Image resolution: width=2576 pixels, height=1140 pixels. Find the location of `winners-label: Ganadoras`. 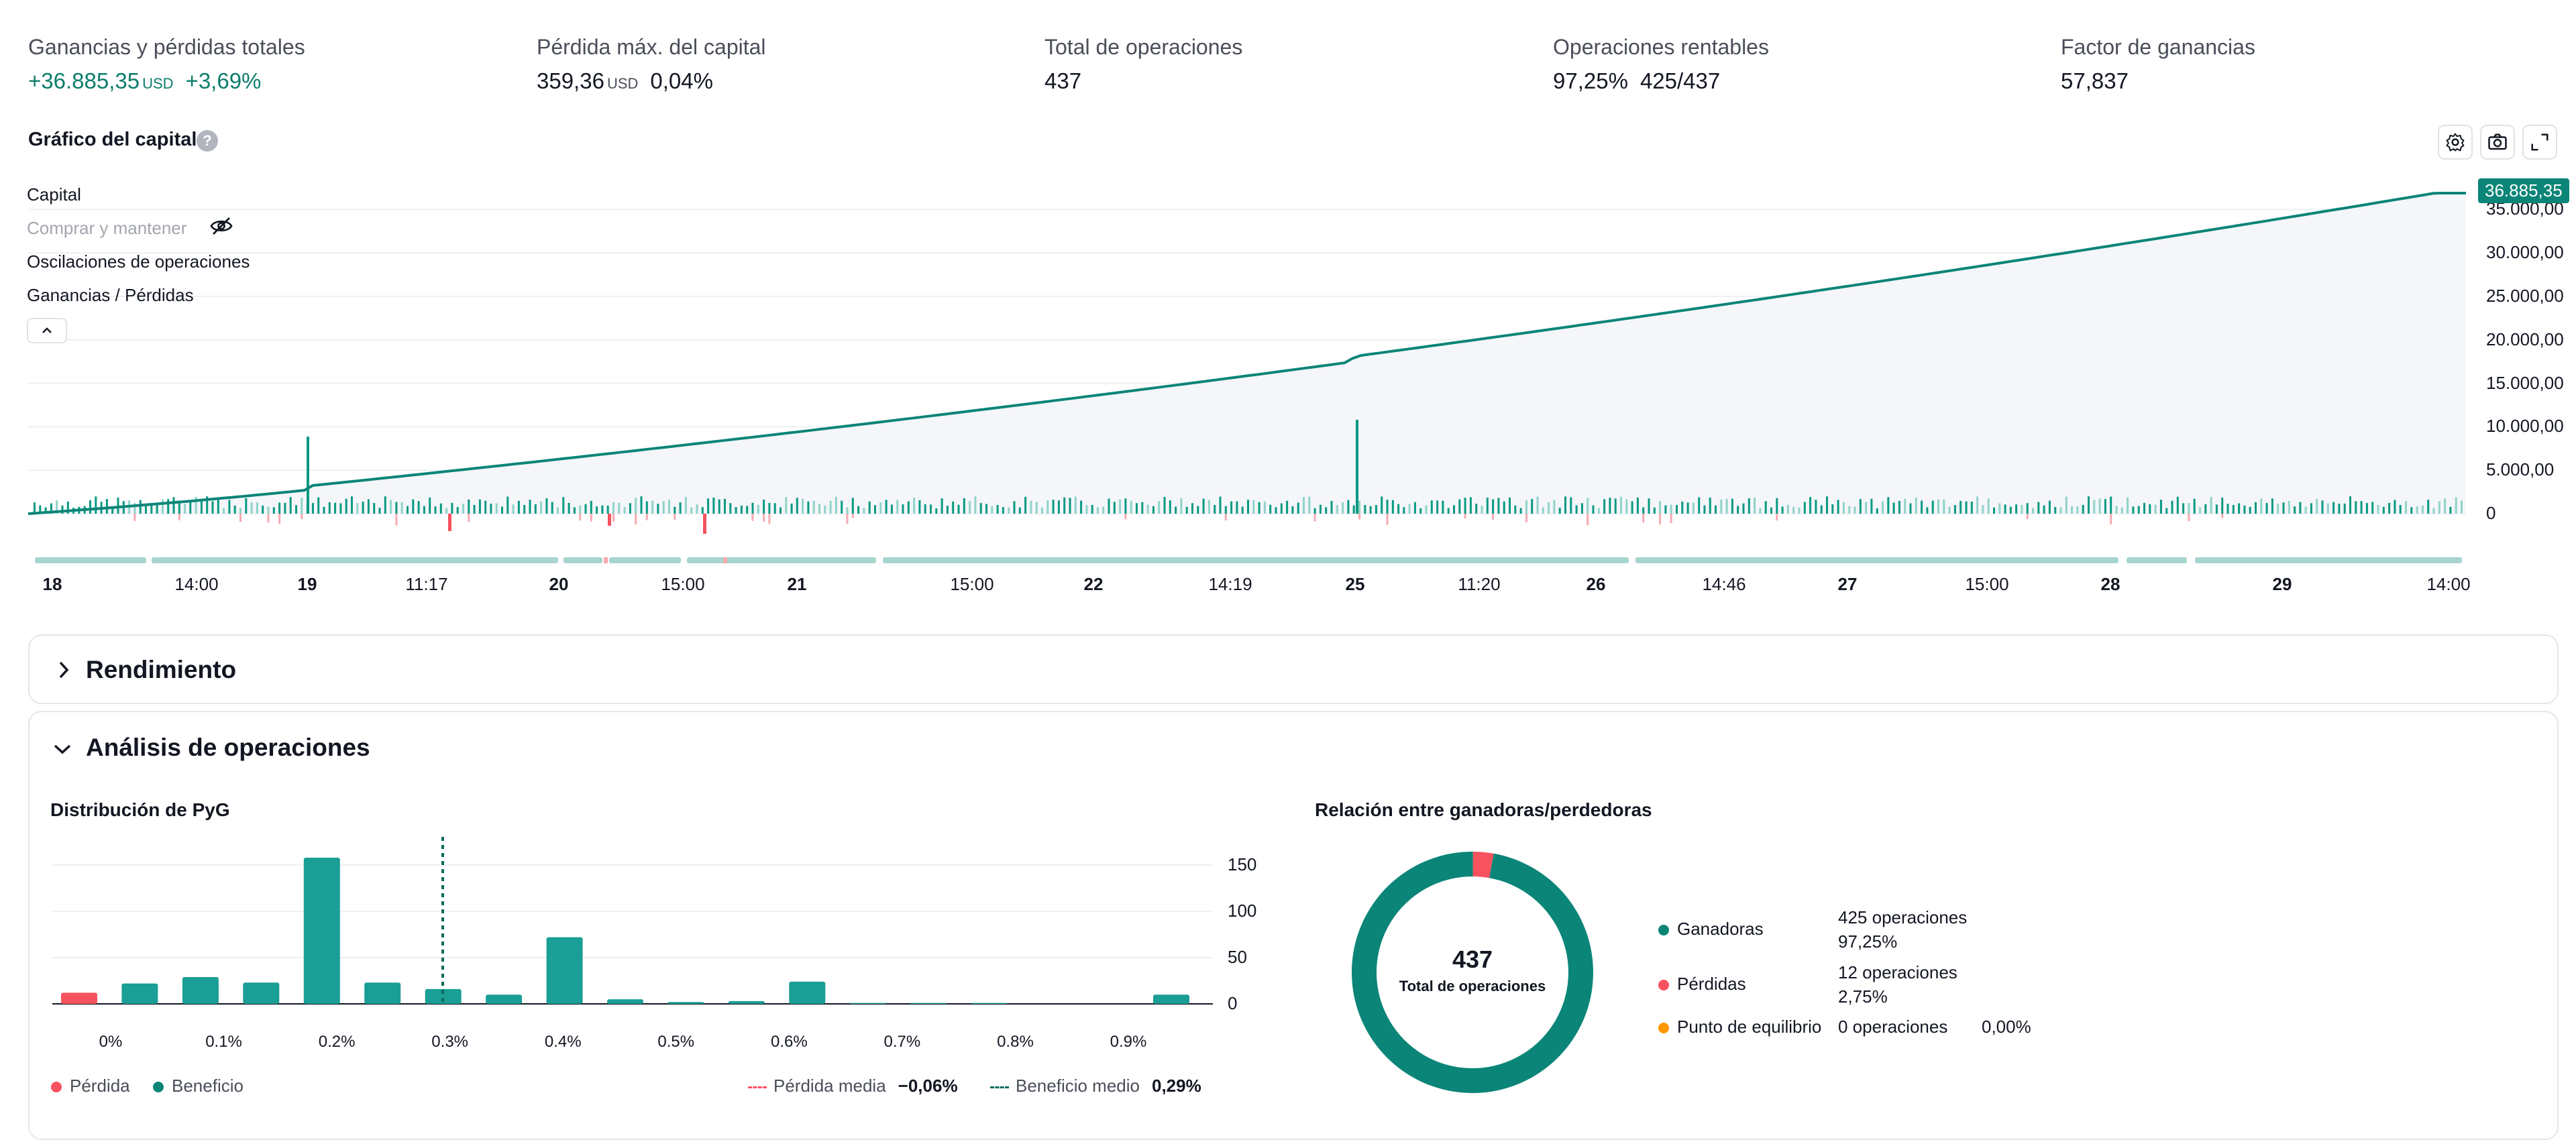

winners-label: Ganadoras is located at coordinates (1720, 929).